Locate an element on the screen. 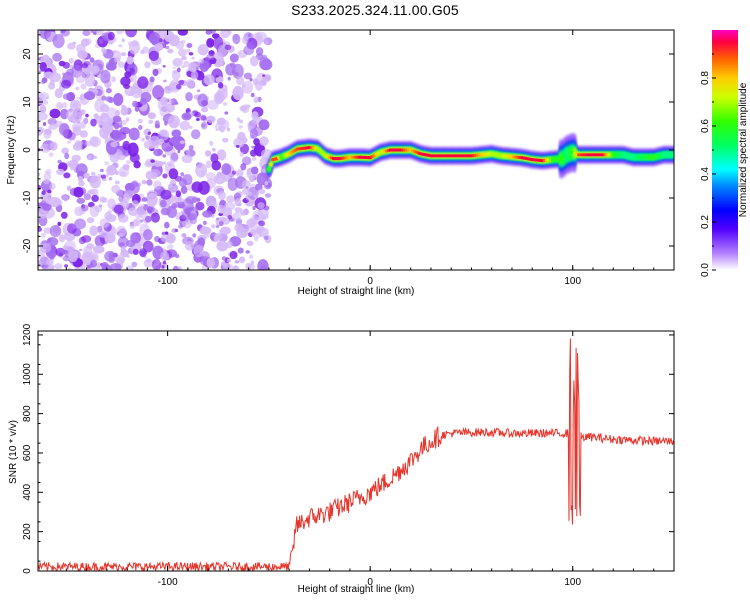 The height and width of the screenshot is (600, 750). spectrogram-xlabel: Height of straight line (km) is located at coordinates (356, 291).